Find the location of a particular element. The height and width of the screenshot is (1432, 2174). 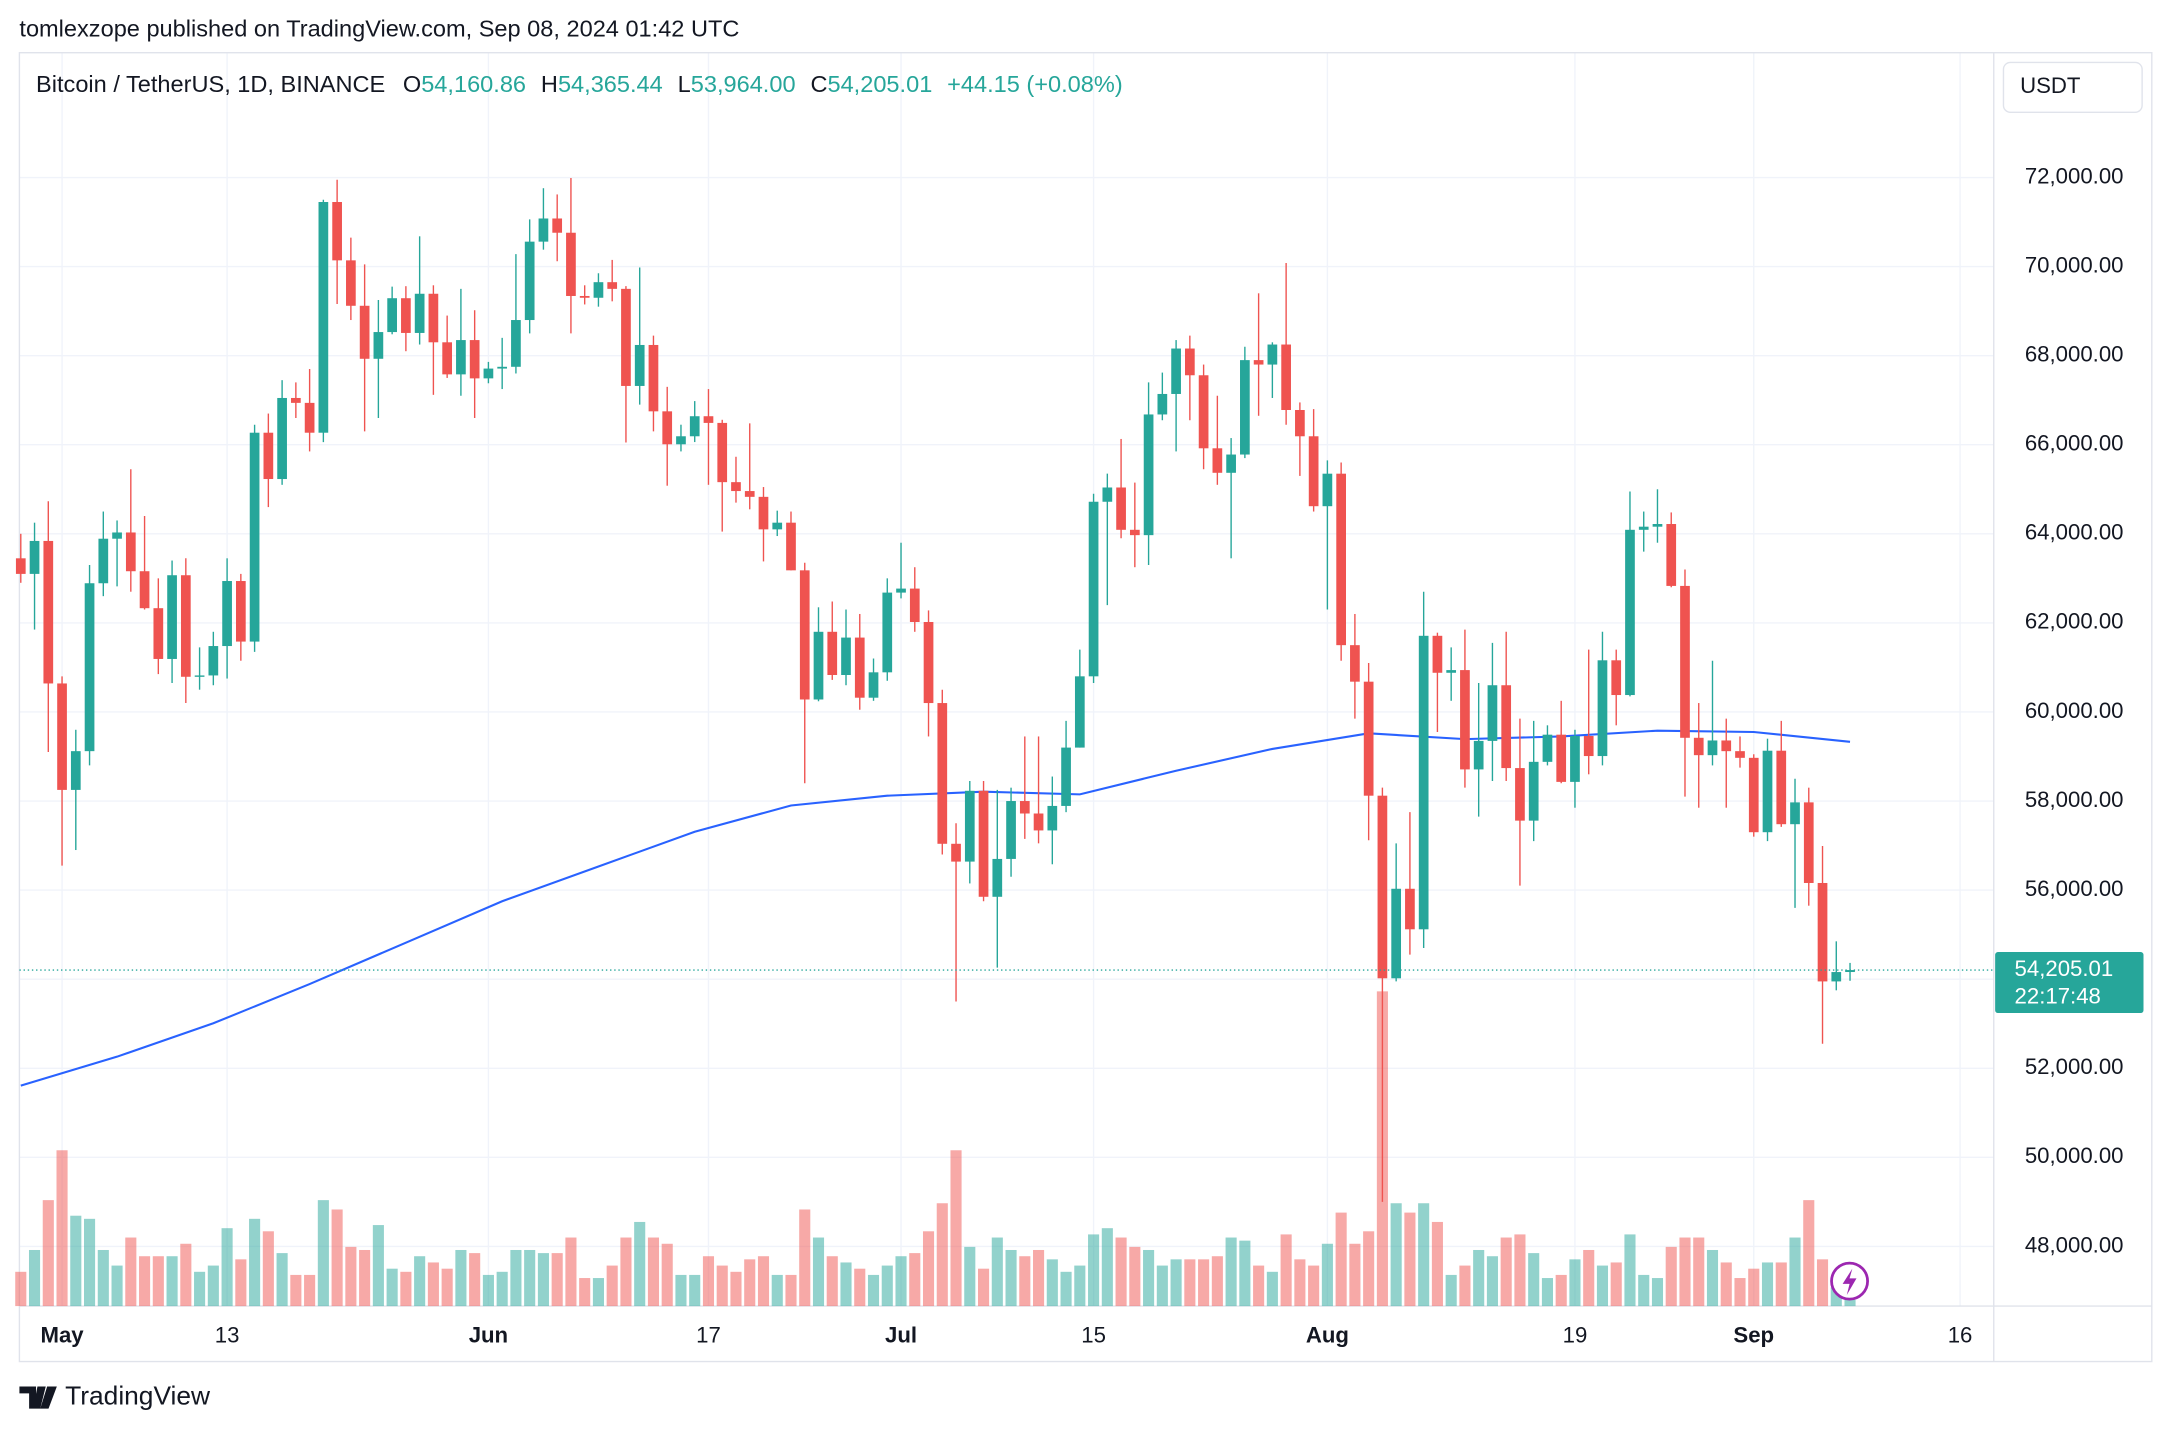

x-tick-label: 19 is located at coordinates (1575, 1334).